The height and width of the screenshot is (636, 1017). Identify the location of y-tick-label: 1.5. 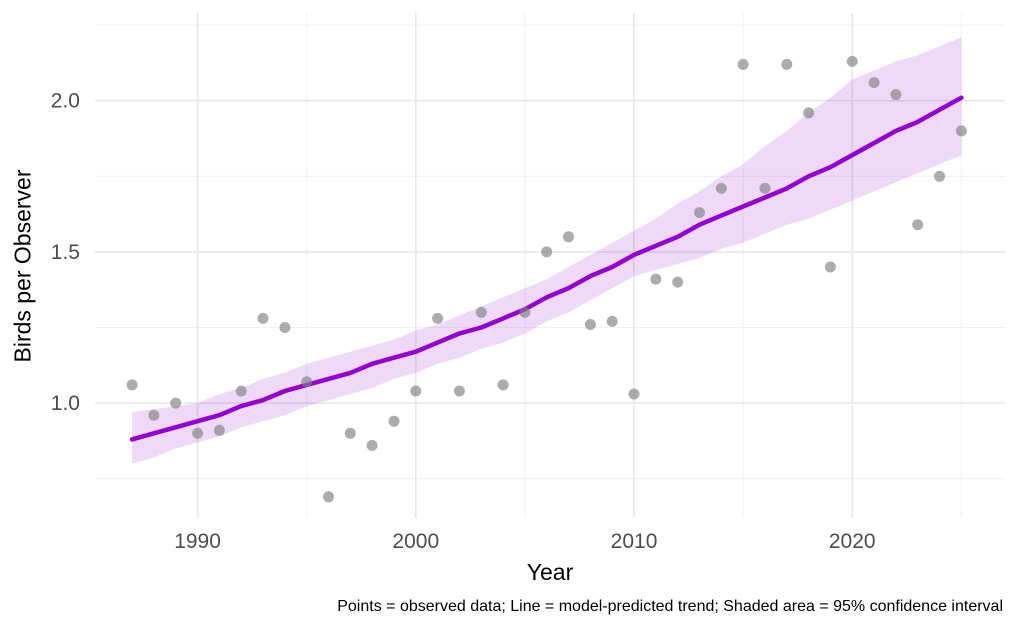
(65, 252).